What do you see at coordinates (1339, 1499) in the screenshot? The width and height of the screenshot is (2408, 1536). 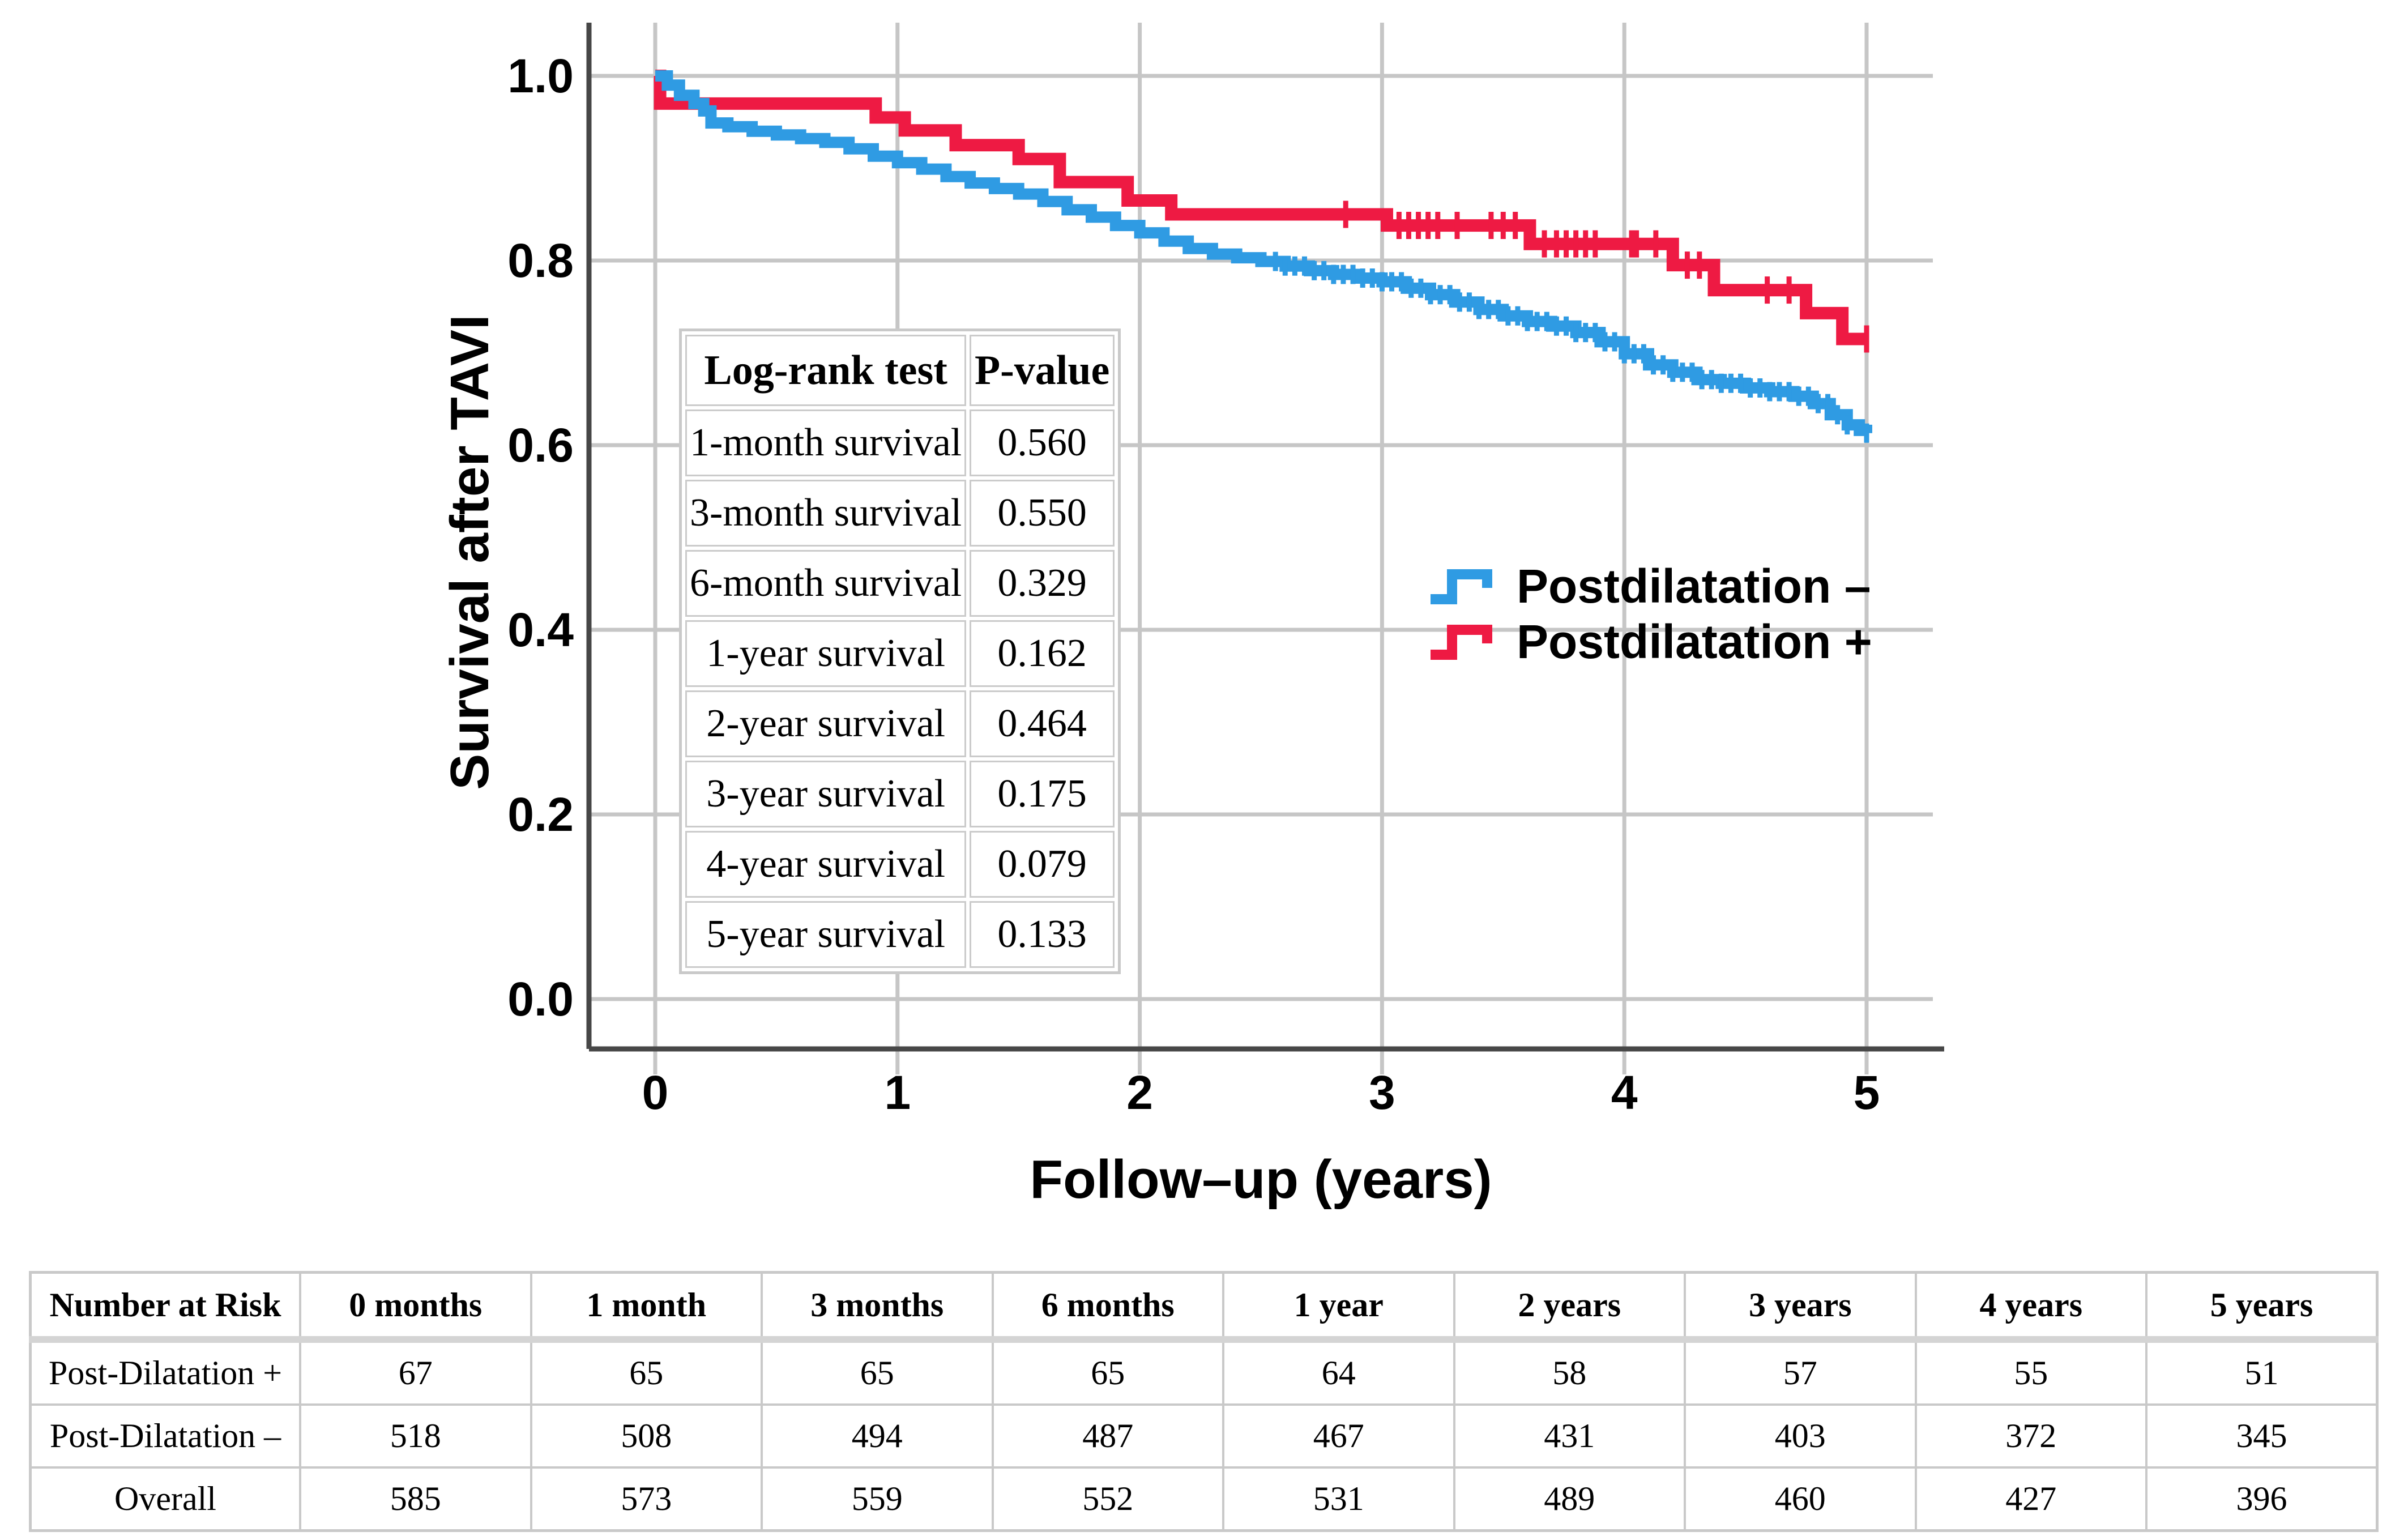 I see `risk-value: 531` at bounding box center [1339, 1499].